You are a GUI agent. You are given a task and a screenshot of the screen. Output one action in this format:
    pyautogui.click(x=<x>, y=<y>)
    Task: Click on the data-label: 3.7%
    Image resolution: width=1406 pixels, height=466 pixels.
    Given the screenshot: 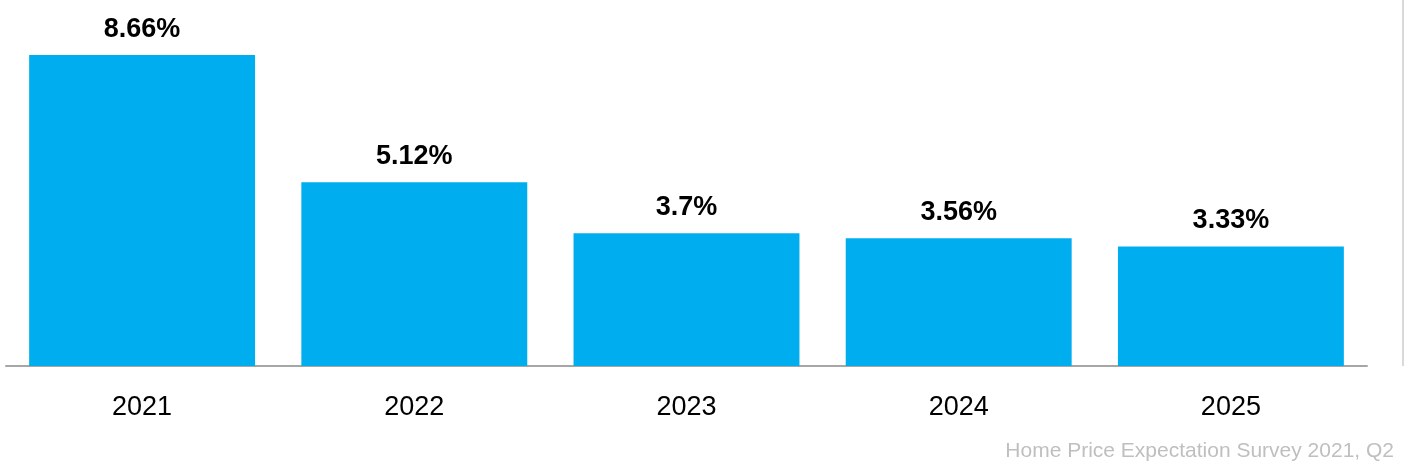 What is the action you would take?
    pyautogui.click(x=686, y=205)
    